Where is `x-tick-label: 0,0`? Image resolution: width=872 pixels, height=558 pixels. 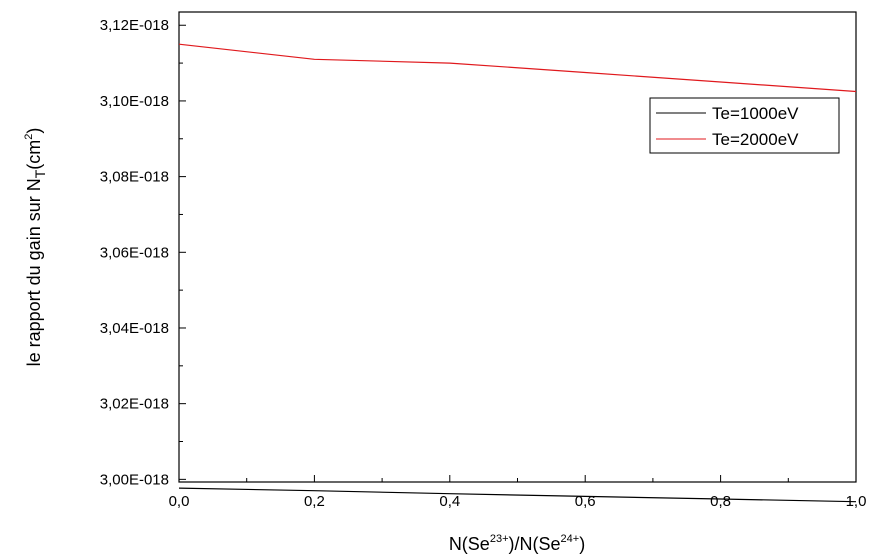
x-tick-label: 0,0 is located at coordinates (179, 501).